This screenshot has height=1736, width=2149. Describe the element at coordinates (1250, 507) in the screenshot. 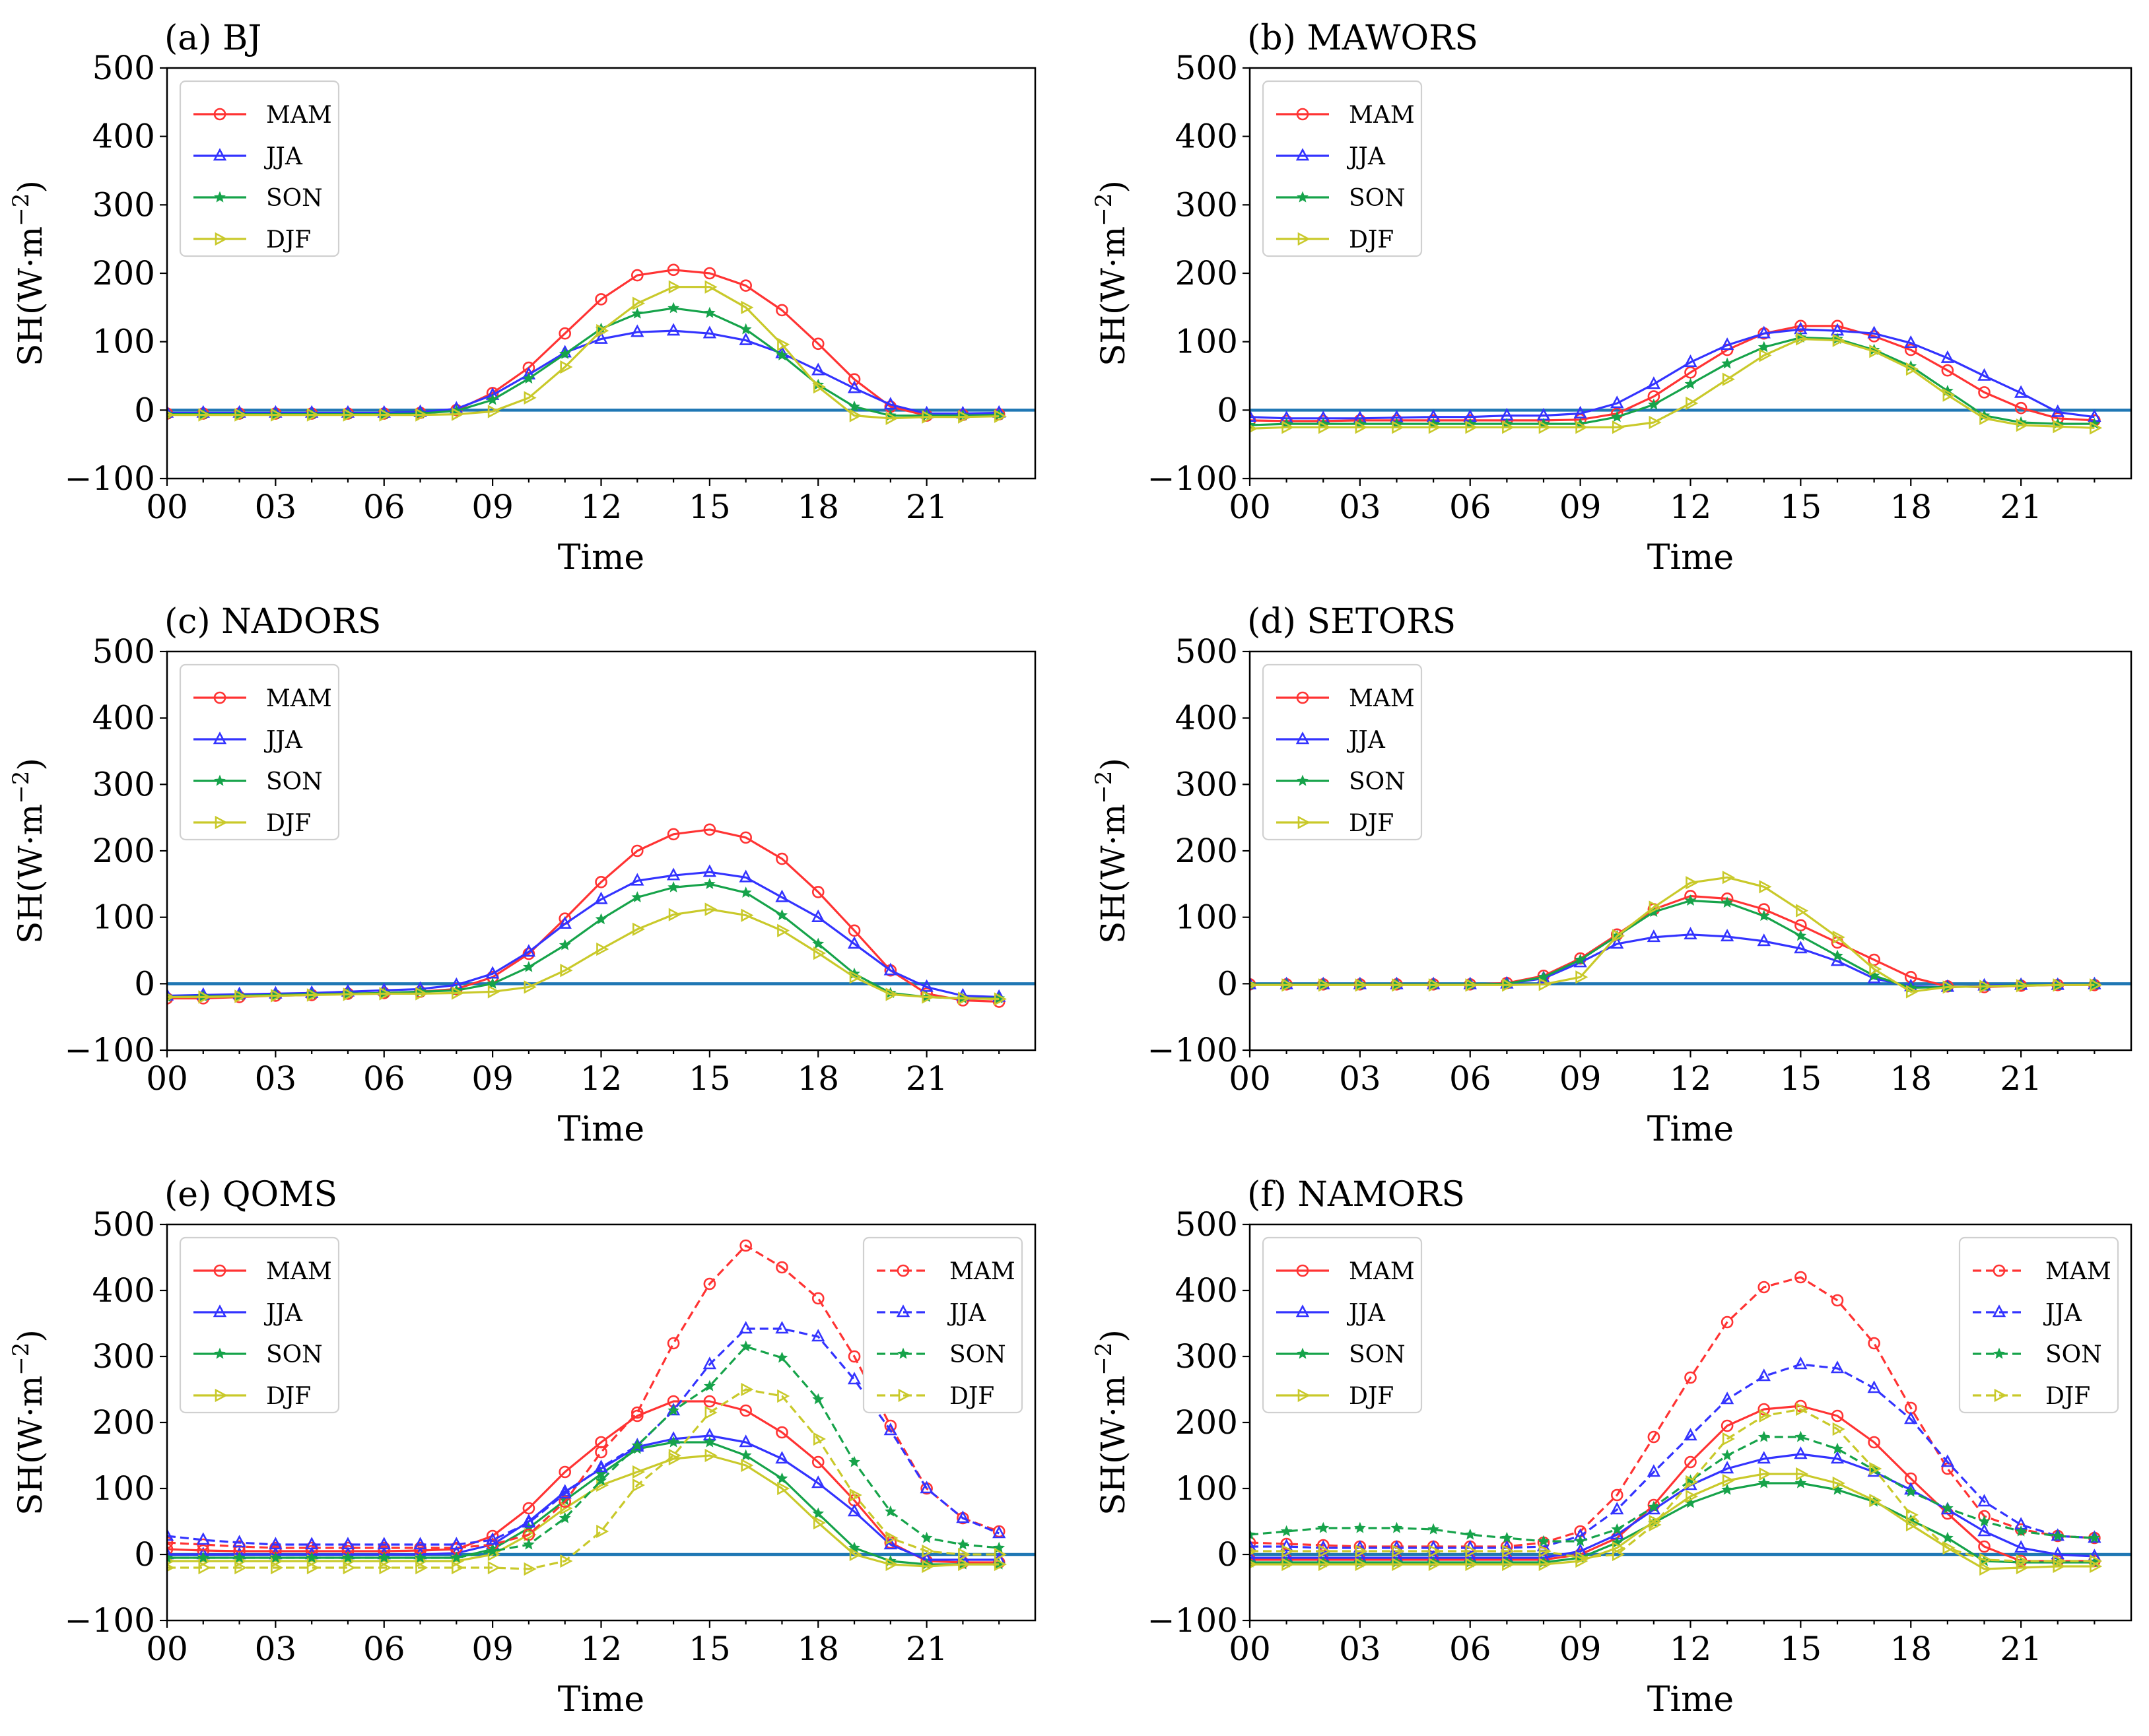

I see `x-tick-label: 00` at that location.